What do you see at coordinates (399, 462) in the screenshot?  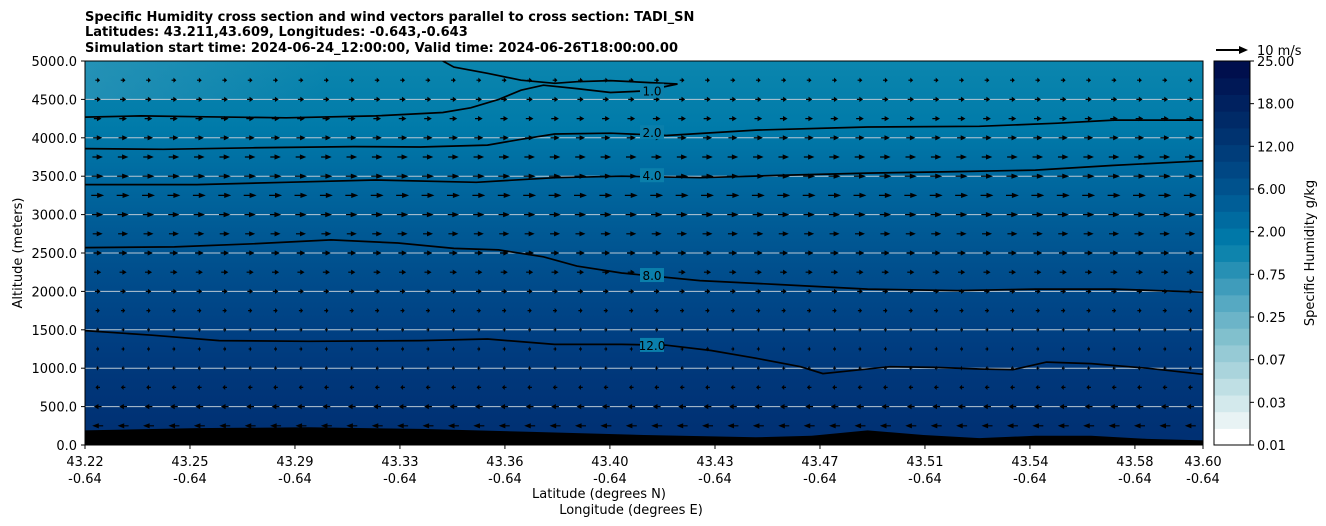 I see `x-tick-label-lat: 43.33` at bounding box center [399, 462].